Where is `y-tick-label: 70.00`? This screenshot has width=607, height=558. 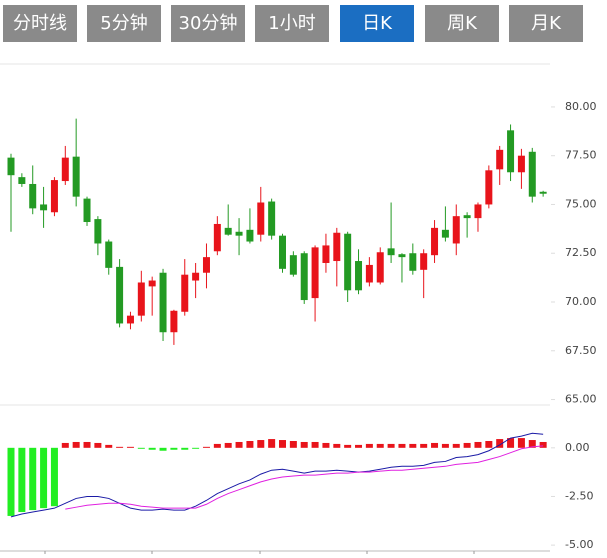
y-tick-label: 70.00 is located at coordinates (581, 301).